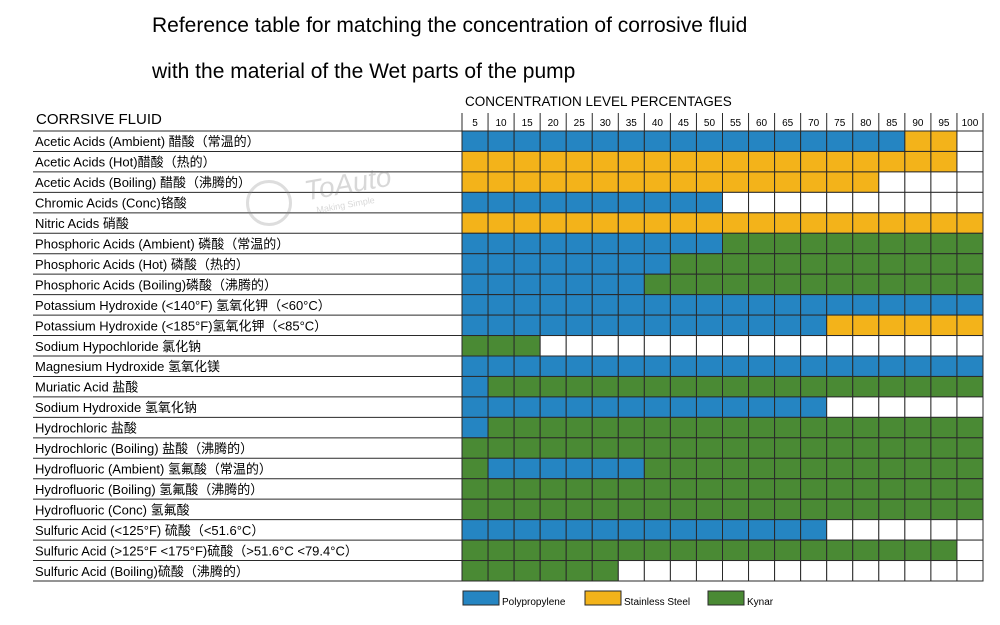  What do you see at coordinates (970, 346) in the screenshot?
I see `cell-100-empty` at bounding box center [970, 346].